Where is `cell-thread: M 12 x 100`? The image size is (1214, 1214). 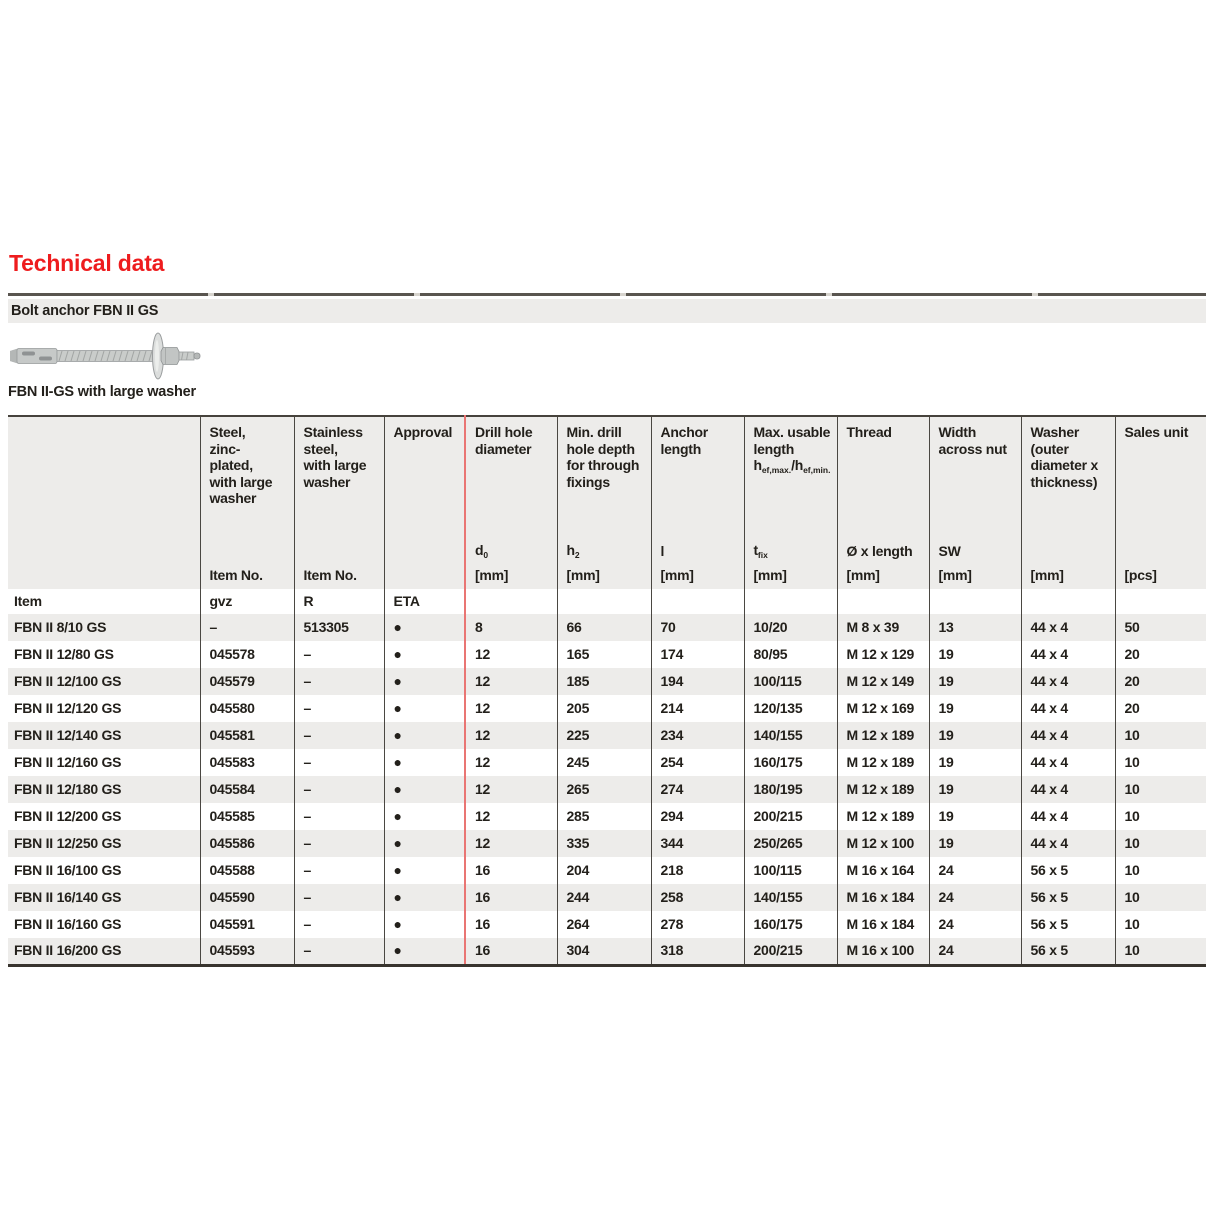 cell-thread: M 12 x 100 is located at coordinates (882, 843).